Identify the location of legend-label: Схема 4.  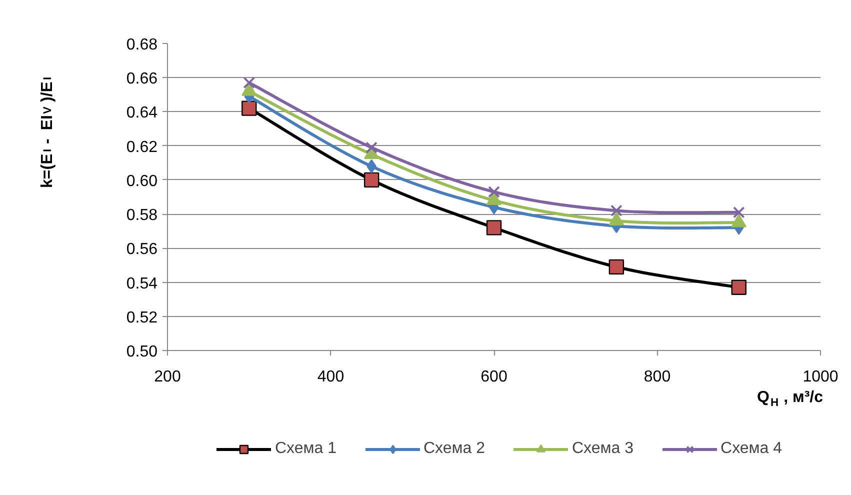
(751, 449).